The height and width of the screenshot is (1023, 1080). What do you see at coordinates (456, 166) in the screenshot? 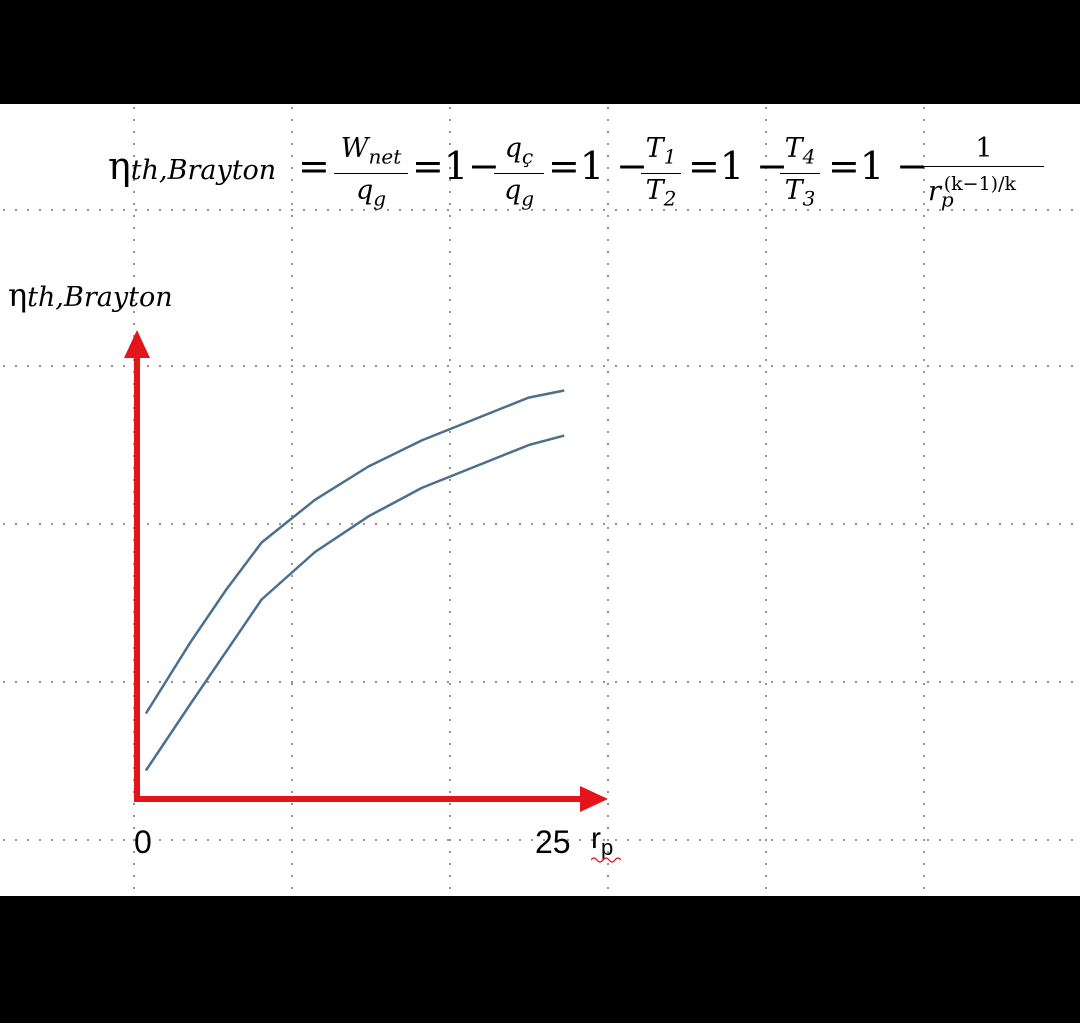
I see `eq-one-minus-2: =1−` at bounding box center [456, 166].